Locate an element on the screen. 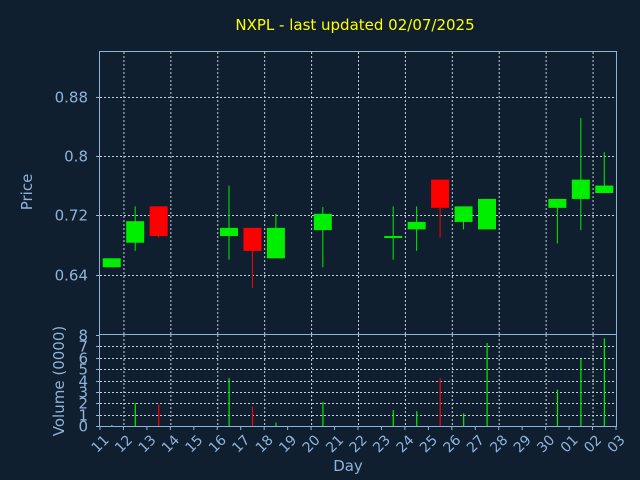  x-tick-label: 23 is located at coordinates (382, 444).